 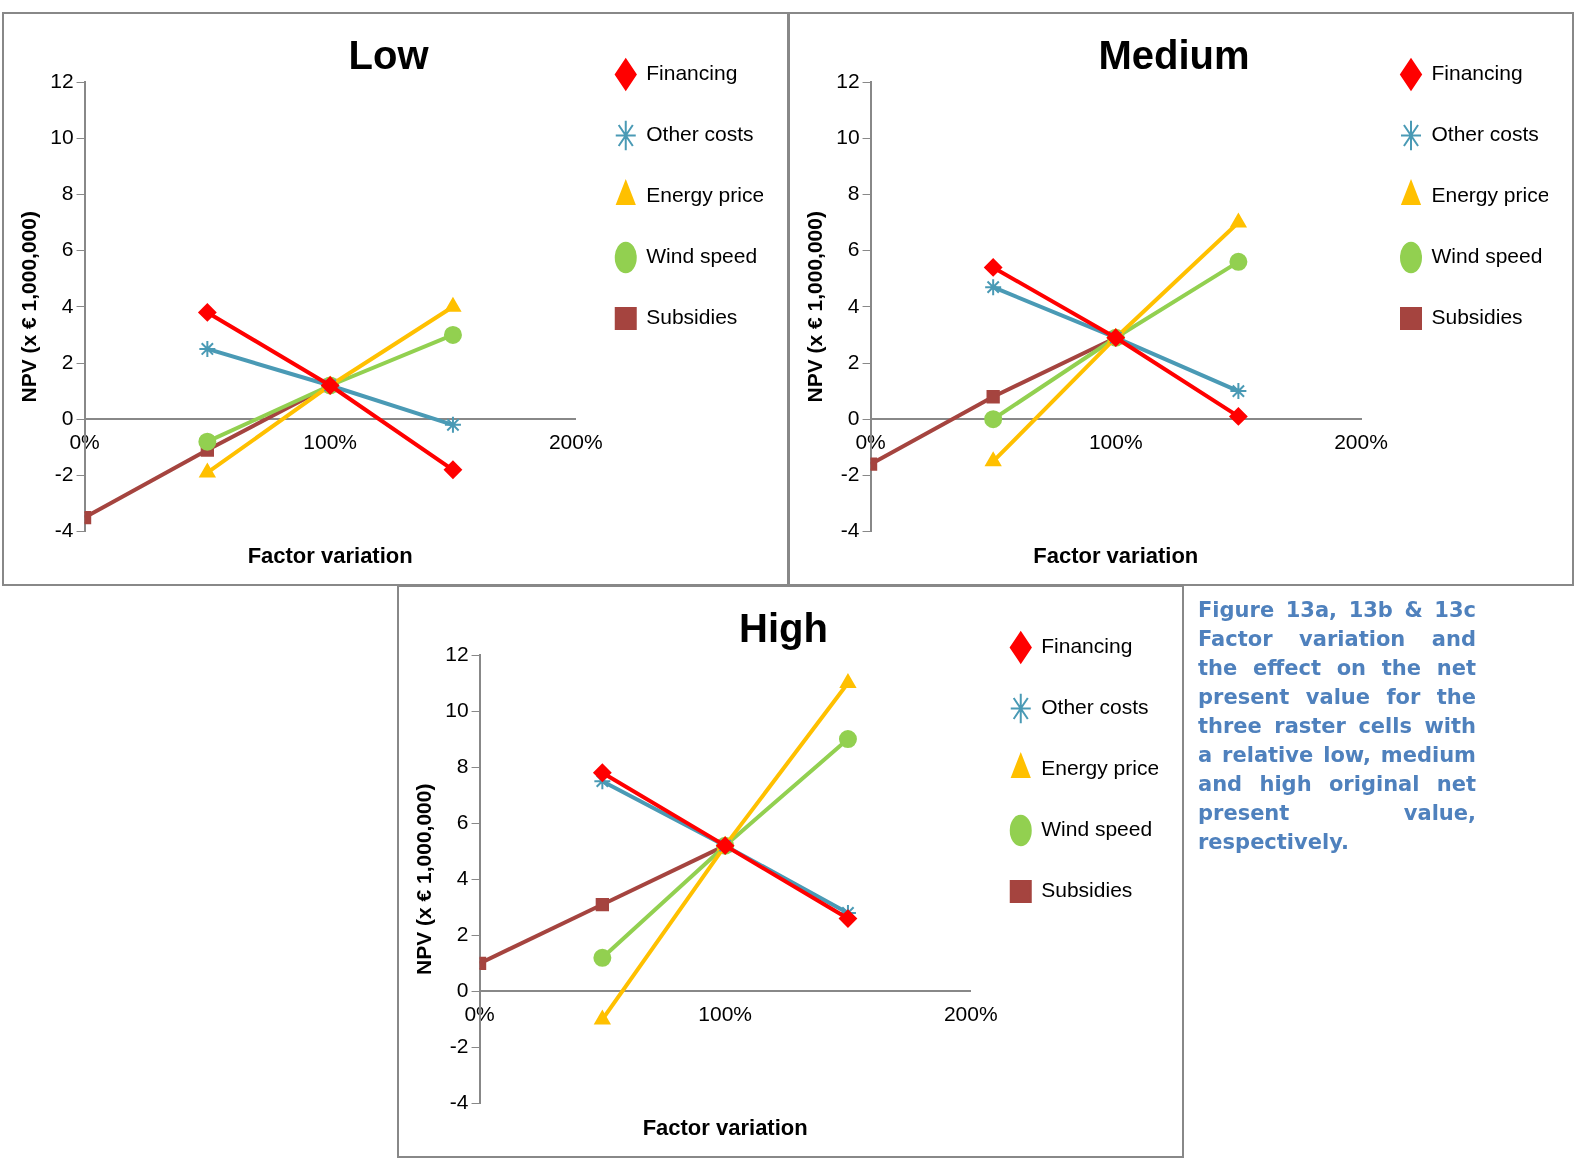 What do you see at coordinates (389, 55) in the screenshot?
I see `chart-title: Low` at bounding box center [389, 55].